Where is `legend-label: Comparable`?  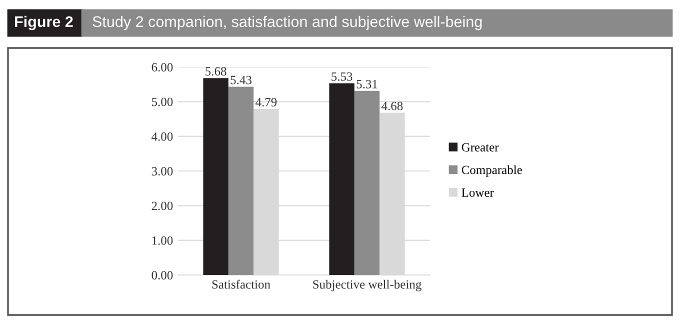 legend-label: Comparable is located at coordinates (492, 171).